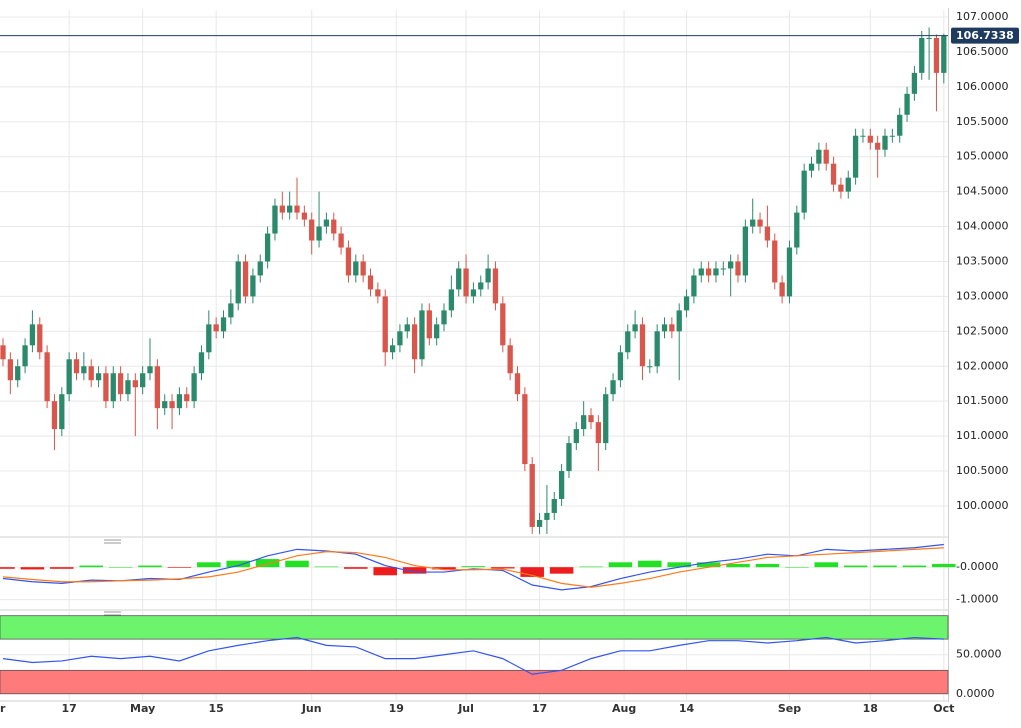  Describe the element at coordinates (474, 627) in the screenshot. I see `band` at that location.